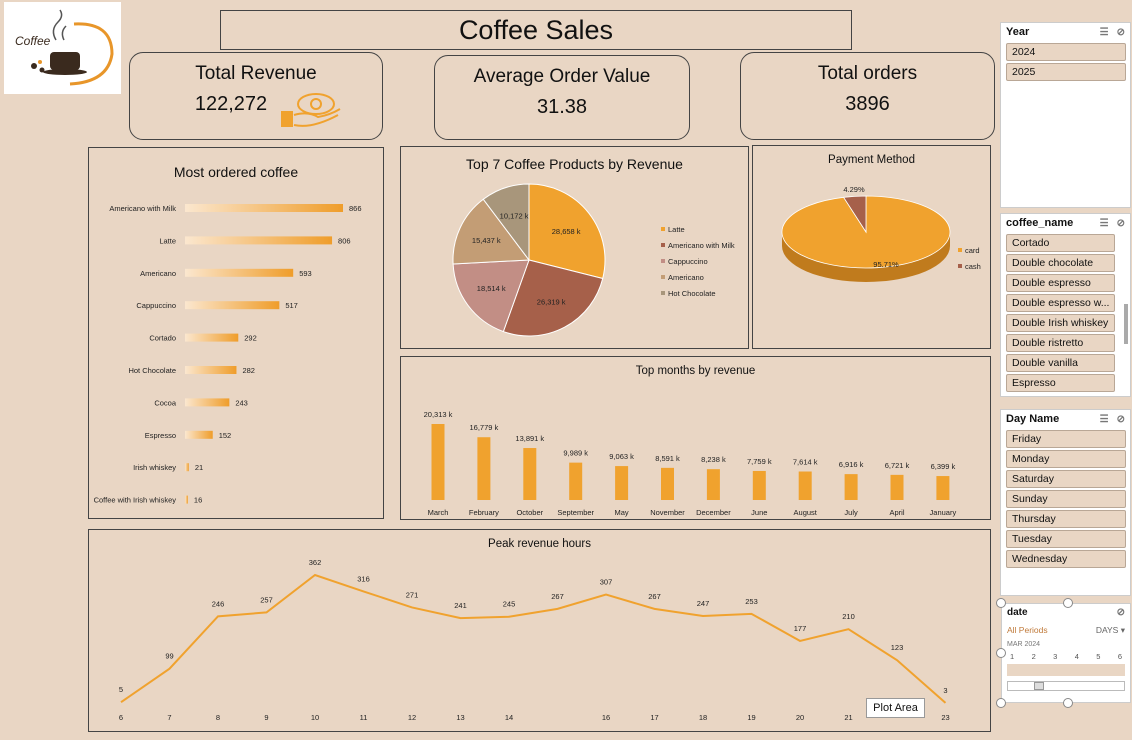 The height and width of the screenshot is (740, 1132). What do you see at coordinates (1060, 243) in the screenshot?
I see `slicer-item-coffee: Cortado` at bounding box center [1060, 243].